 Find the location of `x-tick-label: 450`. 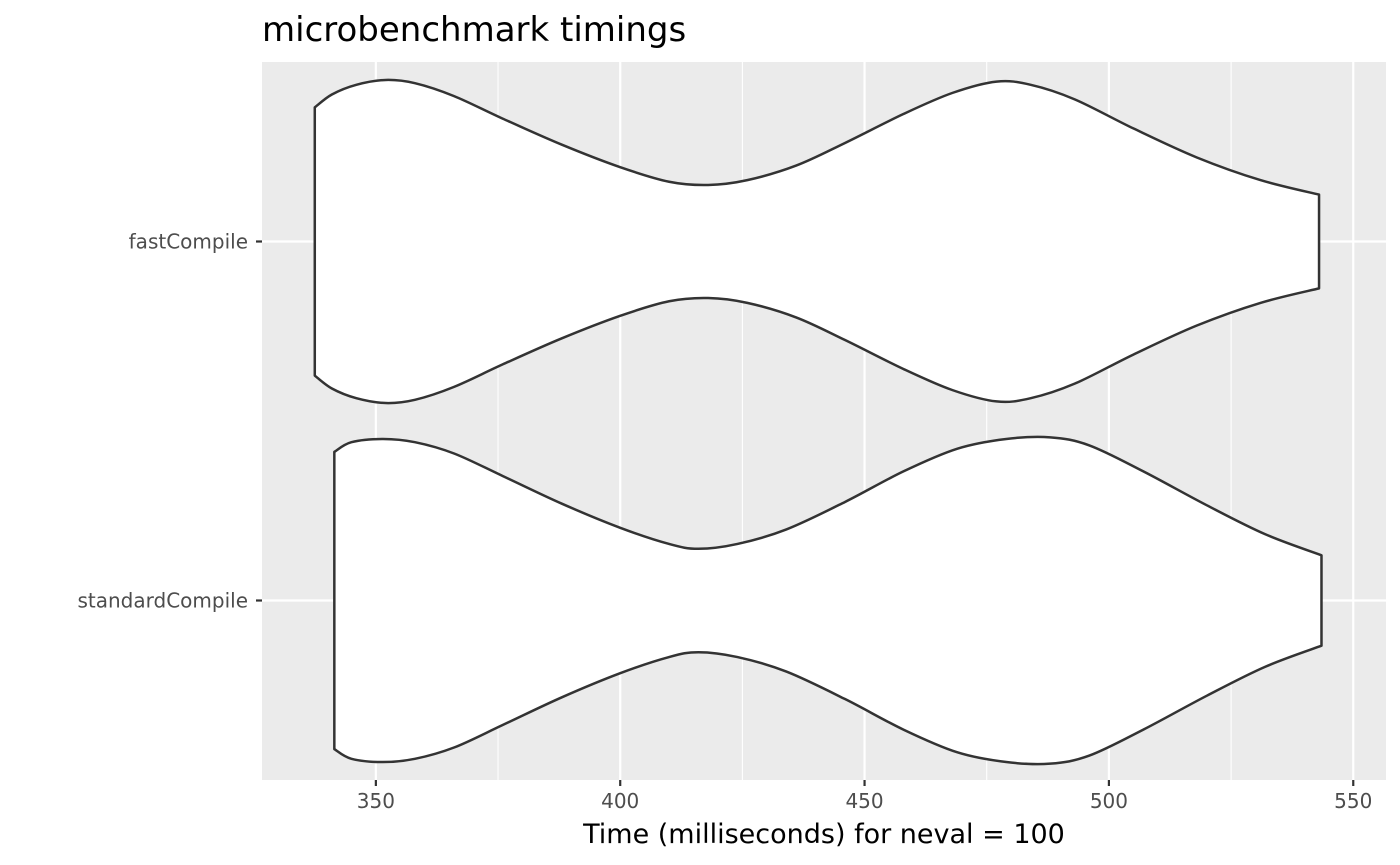

x-tick-label: 450 is located at coordinates (864, 801).